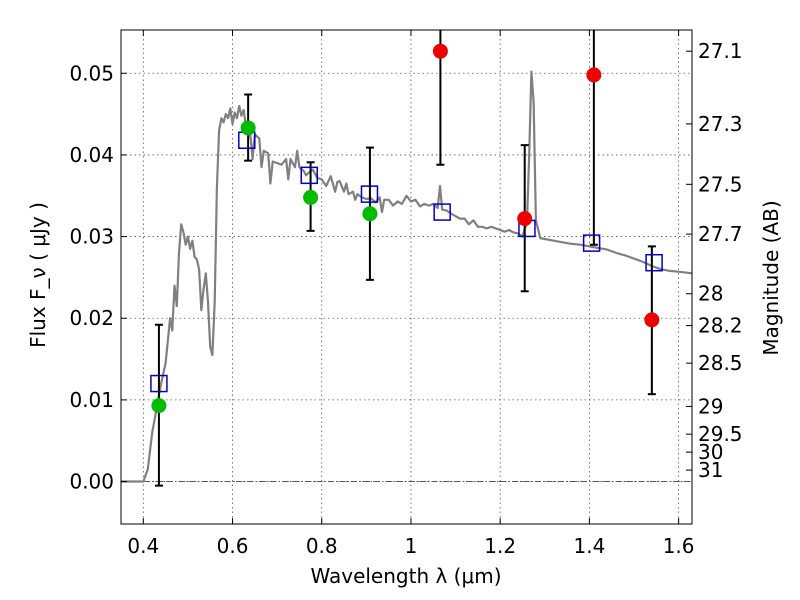 This screenshot has width=800, height=600. I want to click on x-tick-label: 1.6, so click(679, 546).